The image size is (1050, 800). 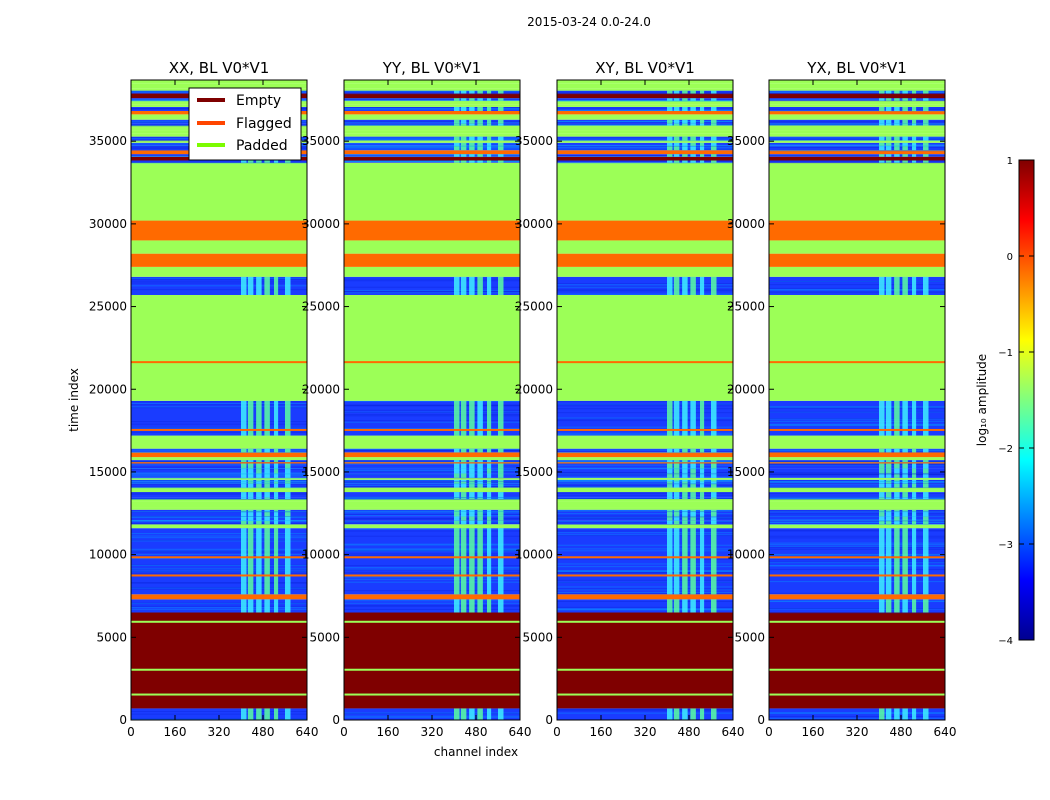 I want to click on legend-label-padded: Padded, so click(x=262, y=146).